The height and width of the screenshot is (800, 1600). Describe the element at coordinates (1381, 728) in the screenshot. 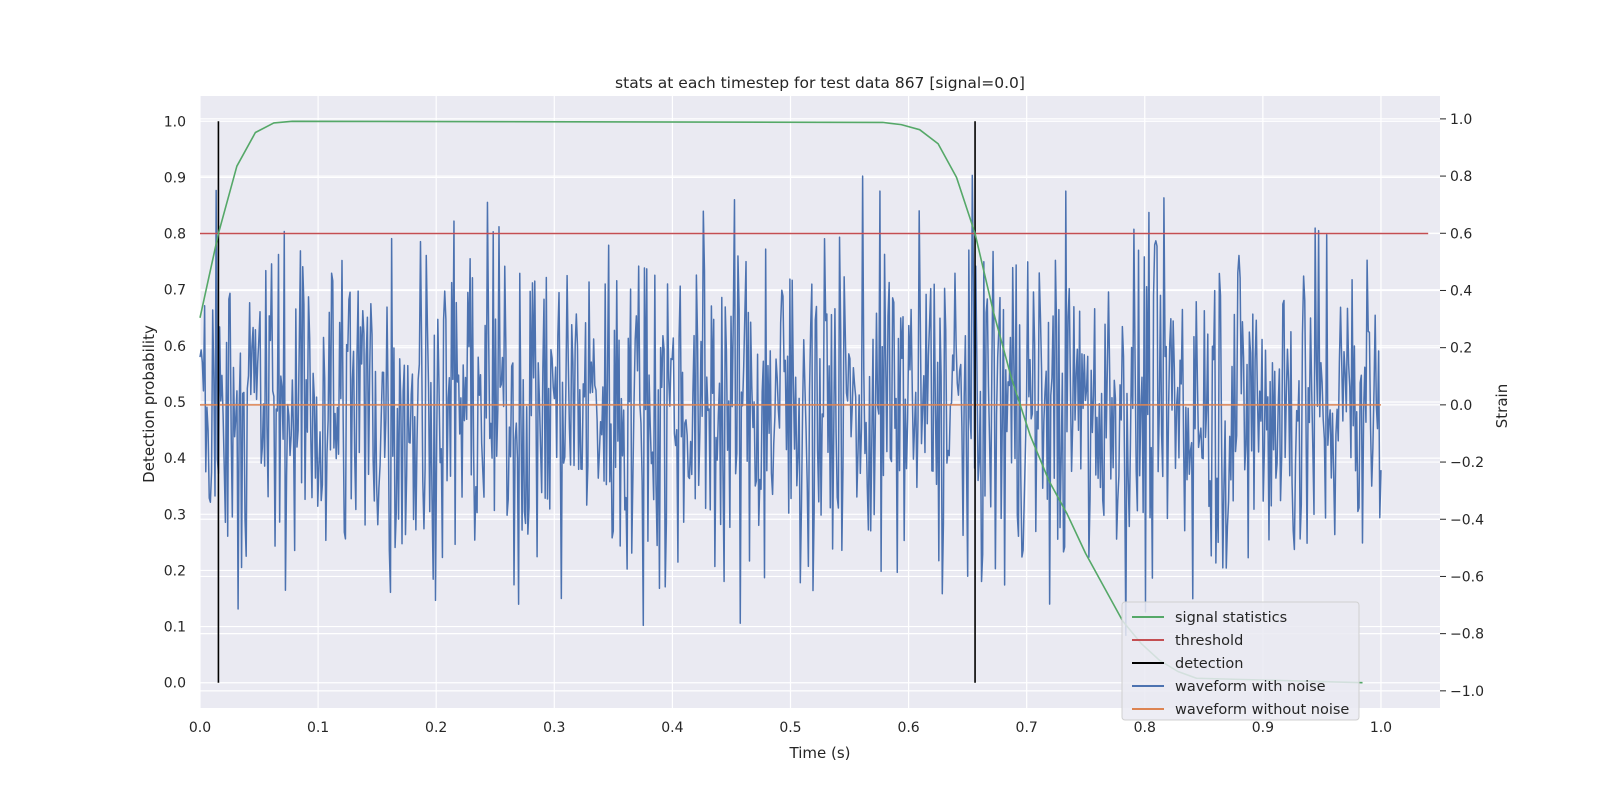

I see `x-tick-label: 1.0` at that location.